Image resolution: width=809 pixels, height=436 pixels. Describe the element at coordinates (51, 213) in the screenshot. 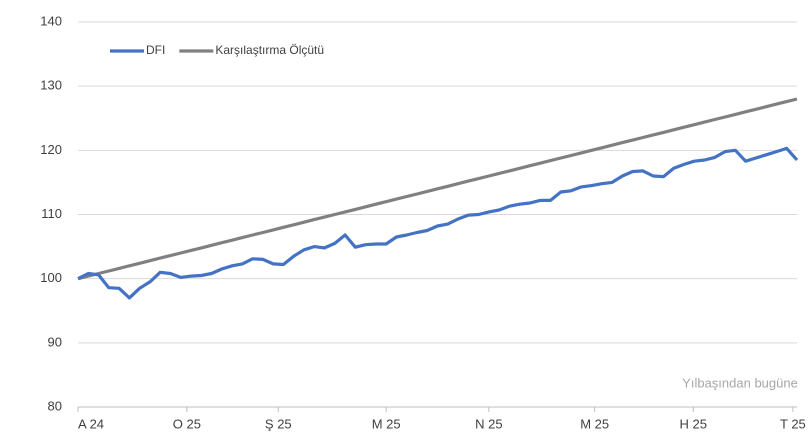

I see `y-tick-label: 110` at that location.